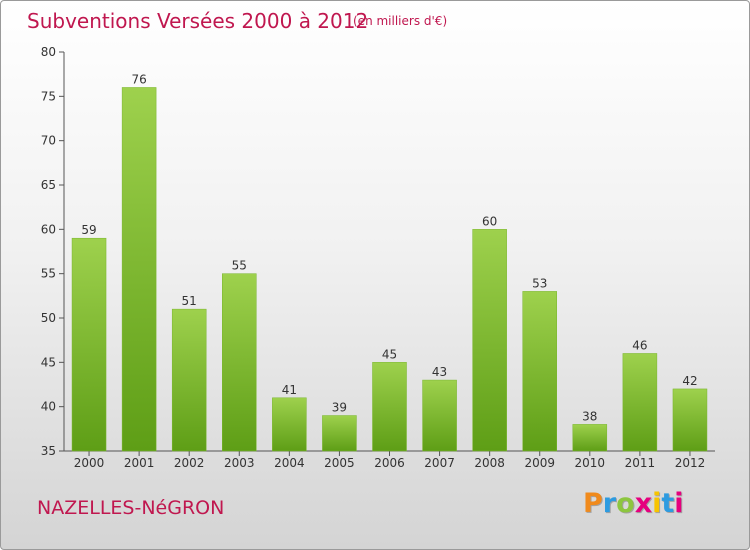  Describe the element at coordinates (389, 354) in the screenshot. I see `bar-value-label: 45` at that location.